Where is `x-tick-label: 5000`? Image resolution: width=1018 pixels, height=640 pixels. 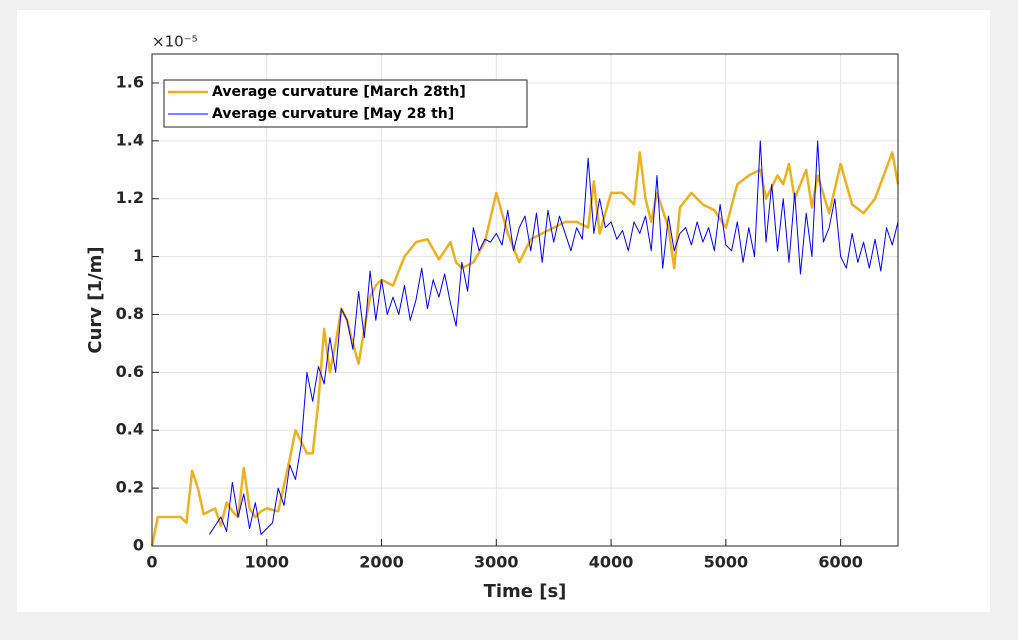
x-tick-label: 5000 is located at coordinates (726, 562).